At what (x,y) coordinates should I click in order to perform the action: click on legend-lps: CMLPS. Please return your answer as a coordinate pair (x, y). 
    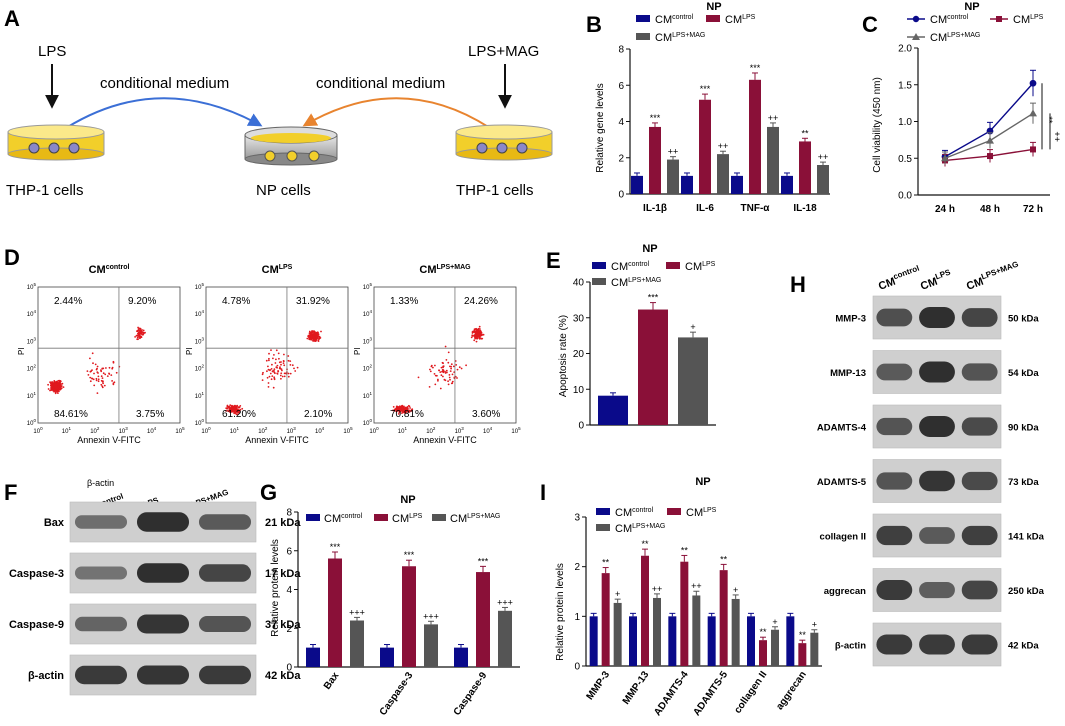
    Looking at the image, I should click on (407, 519).